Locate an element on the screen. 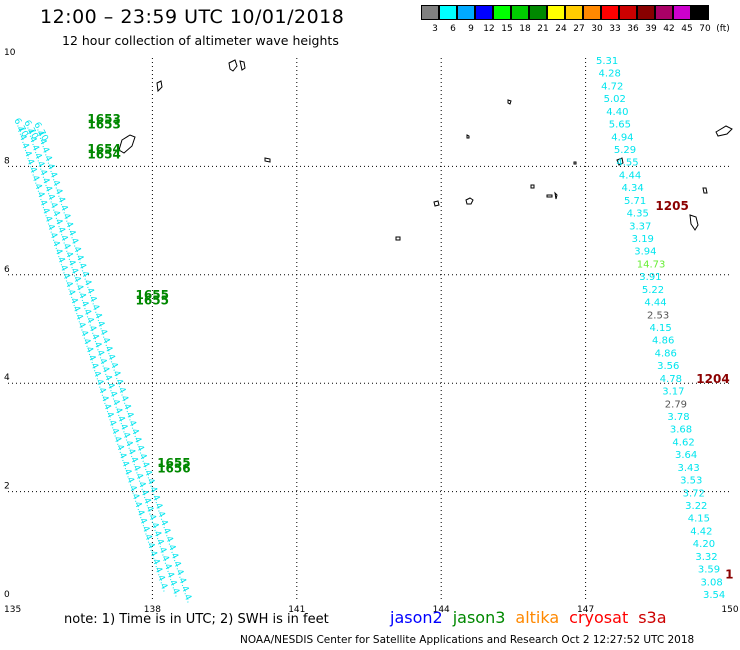  track-value: 3.32 is located at coordinates (706, 557).